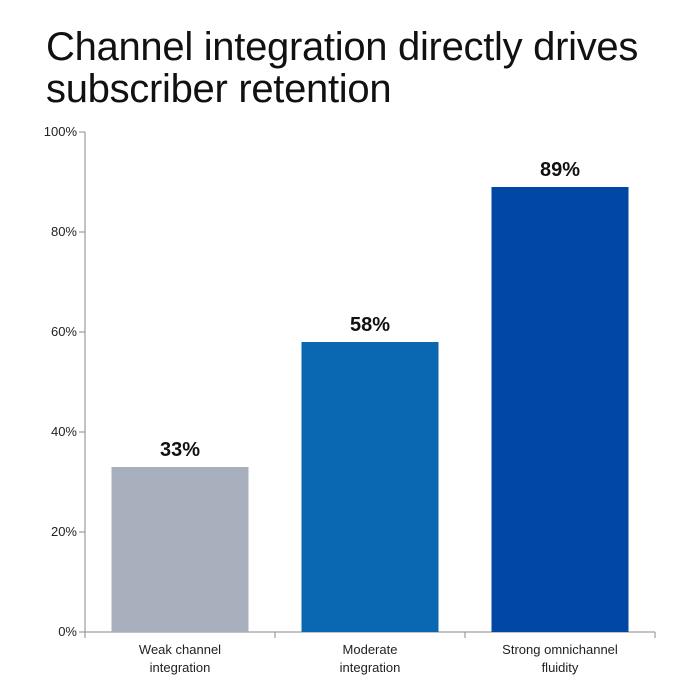 The image size is (700, 700). I want to click on chart-title-line-2: subscriber retention, so click(219, 89).